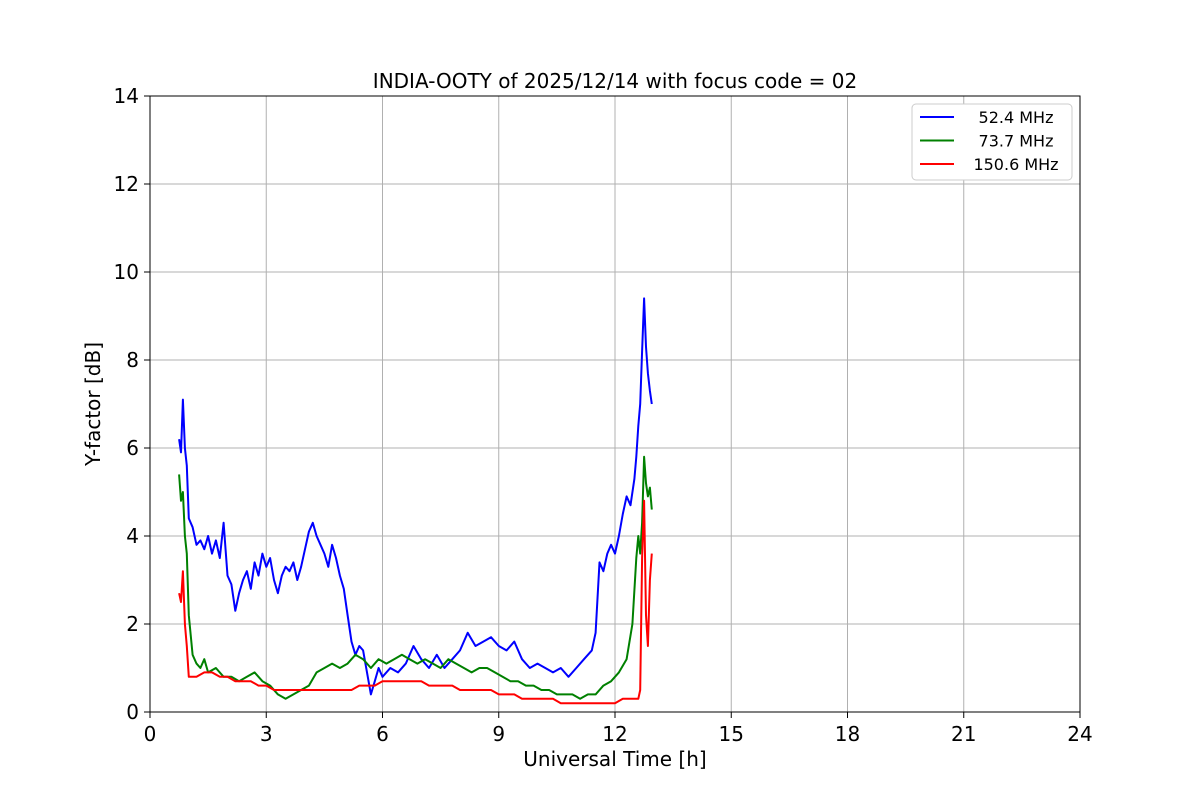 The height and width of the screenshot is (800, 1200). I want to click on legend-label-0: 52.4 MHz, so click(1016, 117).